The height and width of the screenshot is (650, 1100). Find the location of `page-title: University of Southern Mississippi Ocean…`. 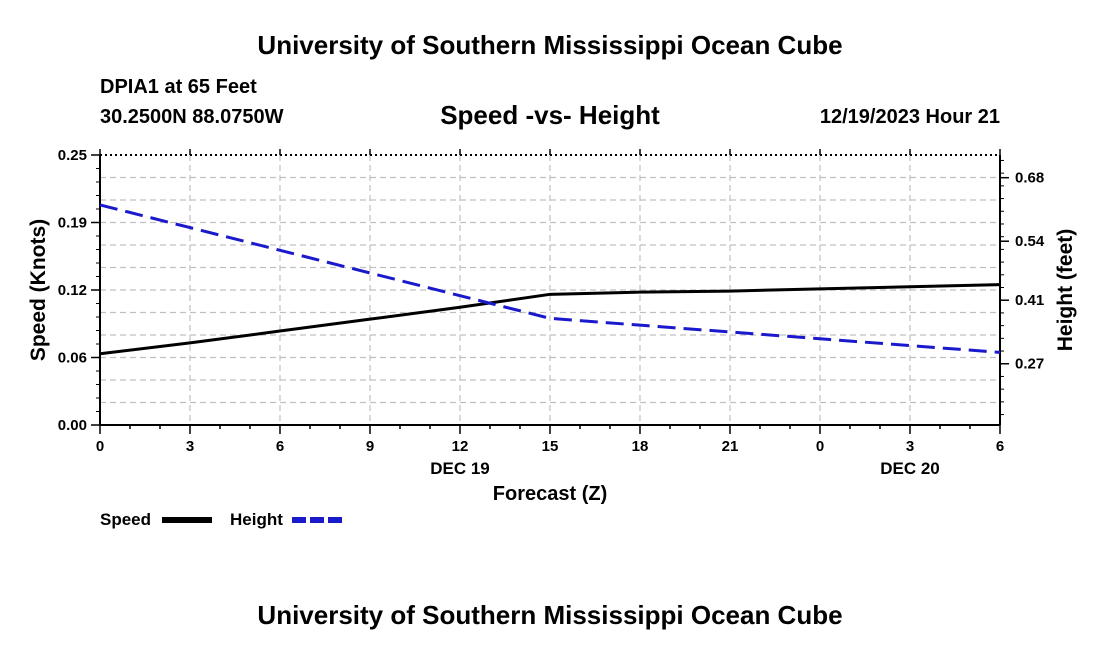

page-title: University of Southern Mississippi Ocean… is located at coordinates (550, 45).